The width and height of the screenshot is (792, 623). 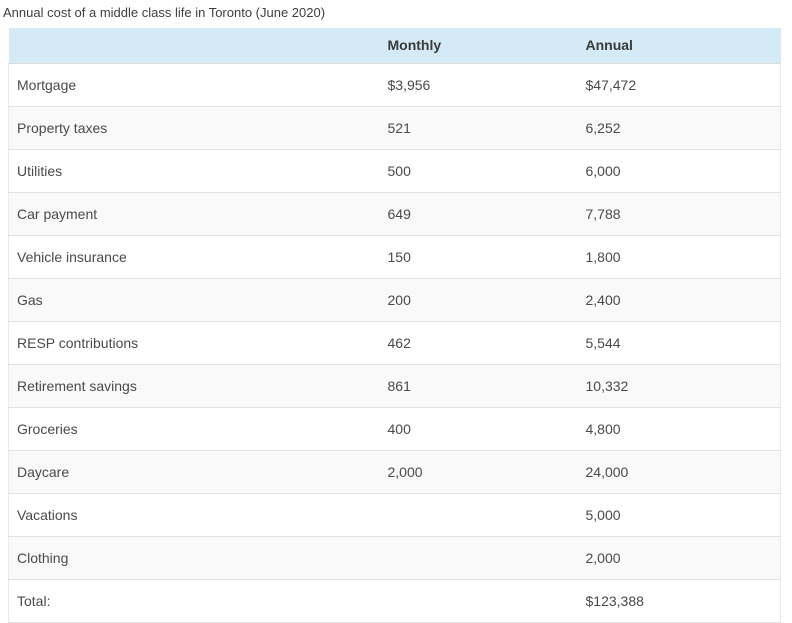 I want to click on cell-item: Total:, so click(x=194, y=601).